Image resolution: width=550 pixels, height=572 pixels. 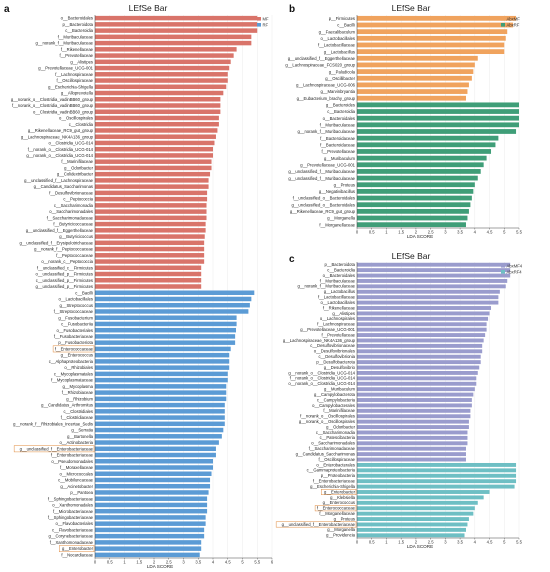 What do you see at coordinates (460, 232) in the screenshot?
I see `panel-b-x-tick-label: 3.5` at bounding box center [460, 232].